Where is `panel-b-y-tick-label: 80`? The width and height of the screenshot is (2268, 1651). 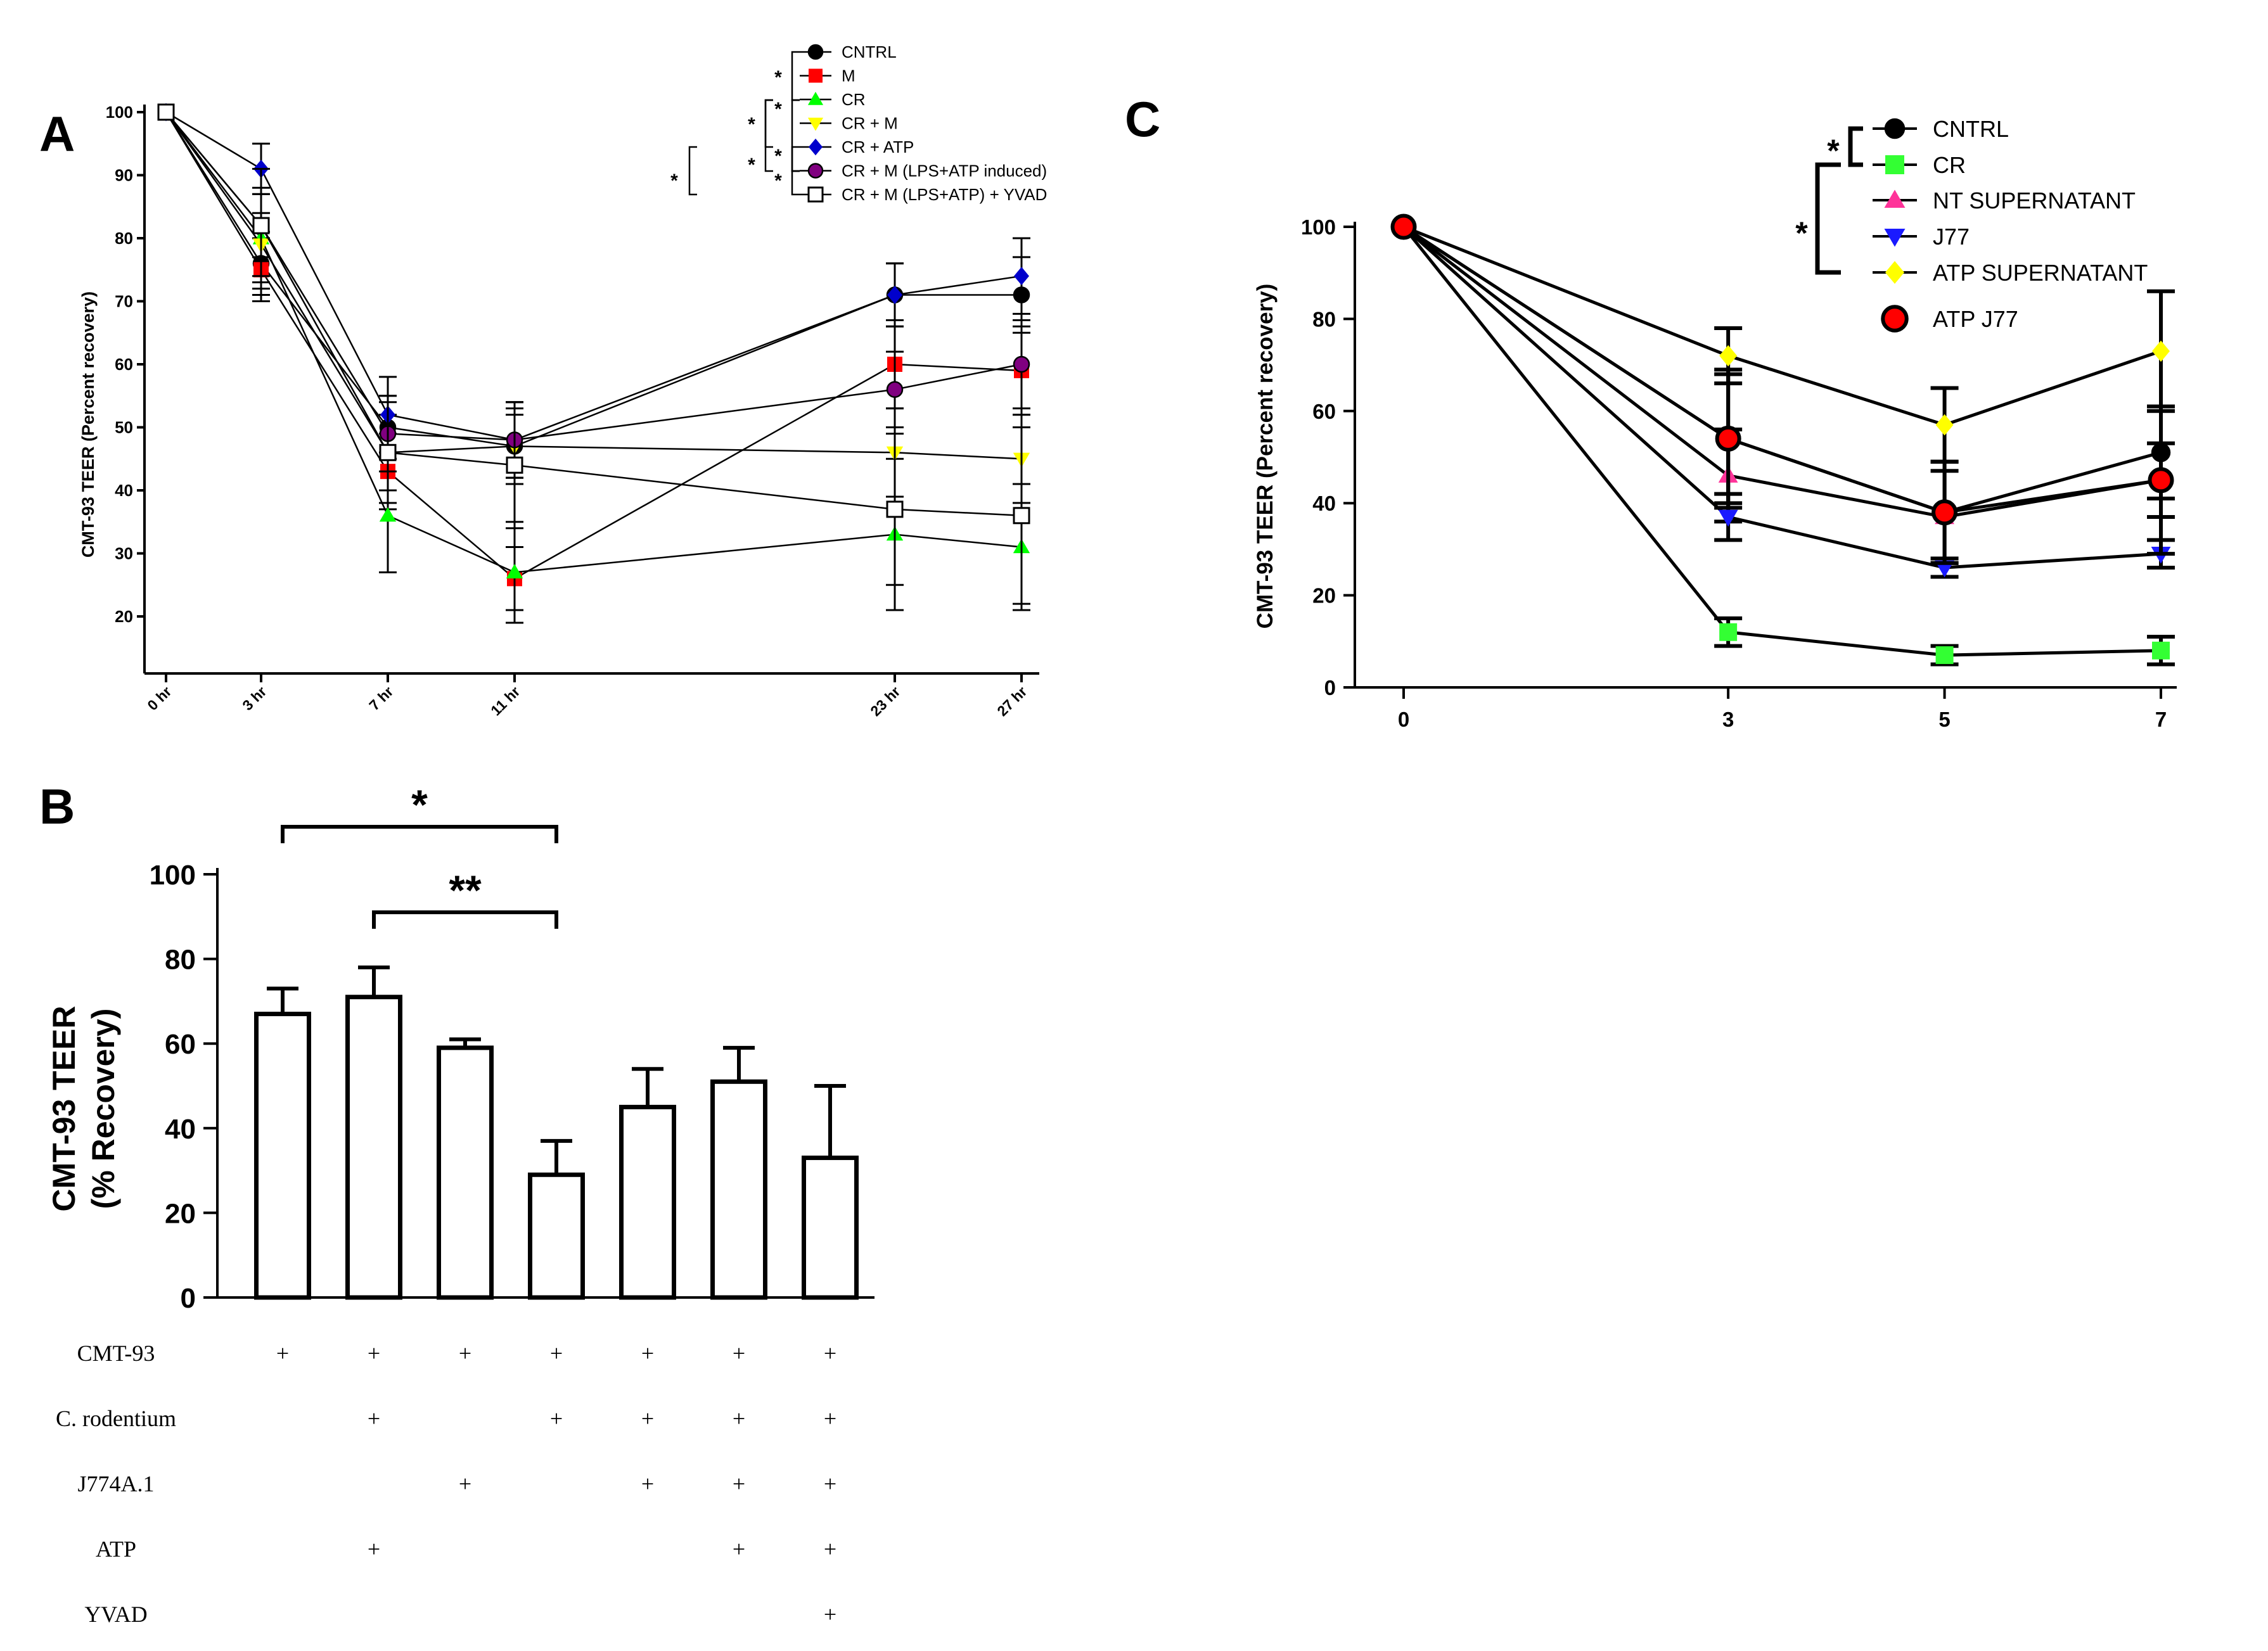
panel-b-y-tick-label: 80 is located at coordinates (180, 960).